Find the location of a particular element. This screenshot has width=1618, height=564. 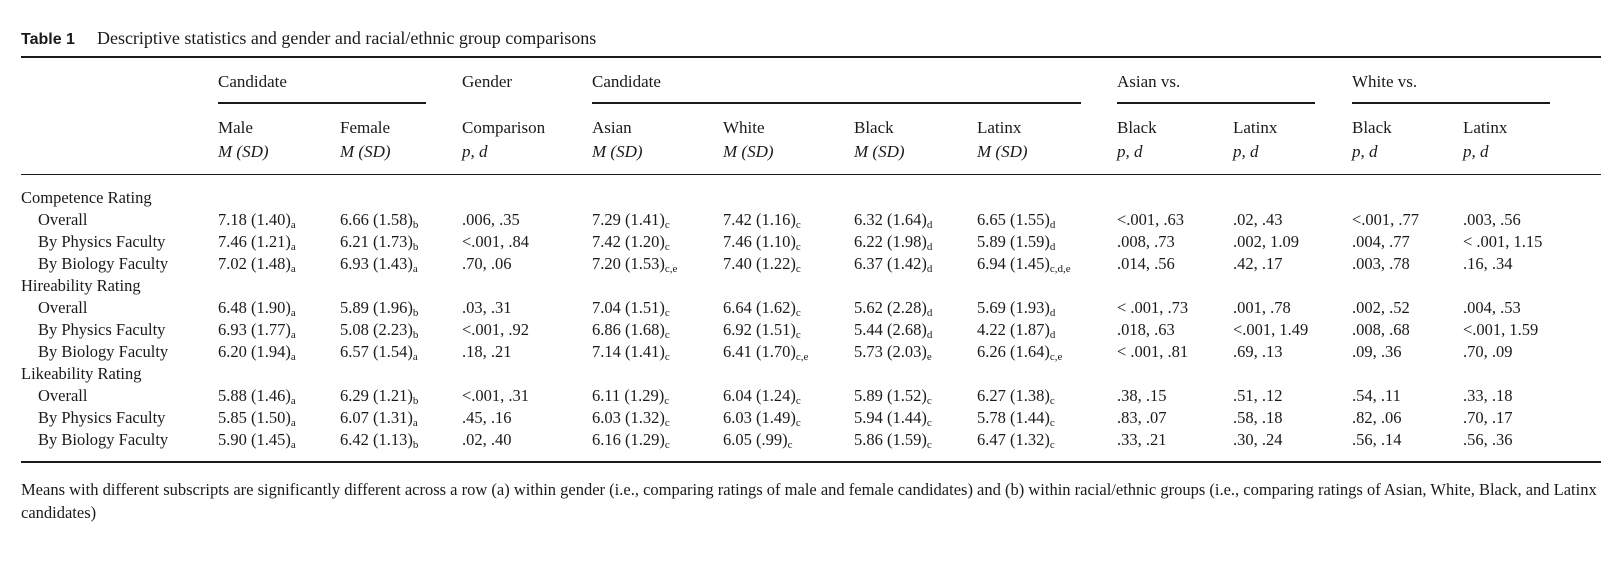

column-header-top: Female is located at coordinates (365, 127).